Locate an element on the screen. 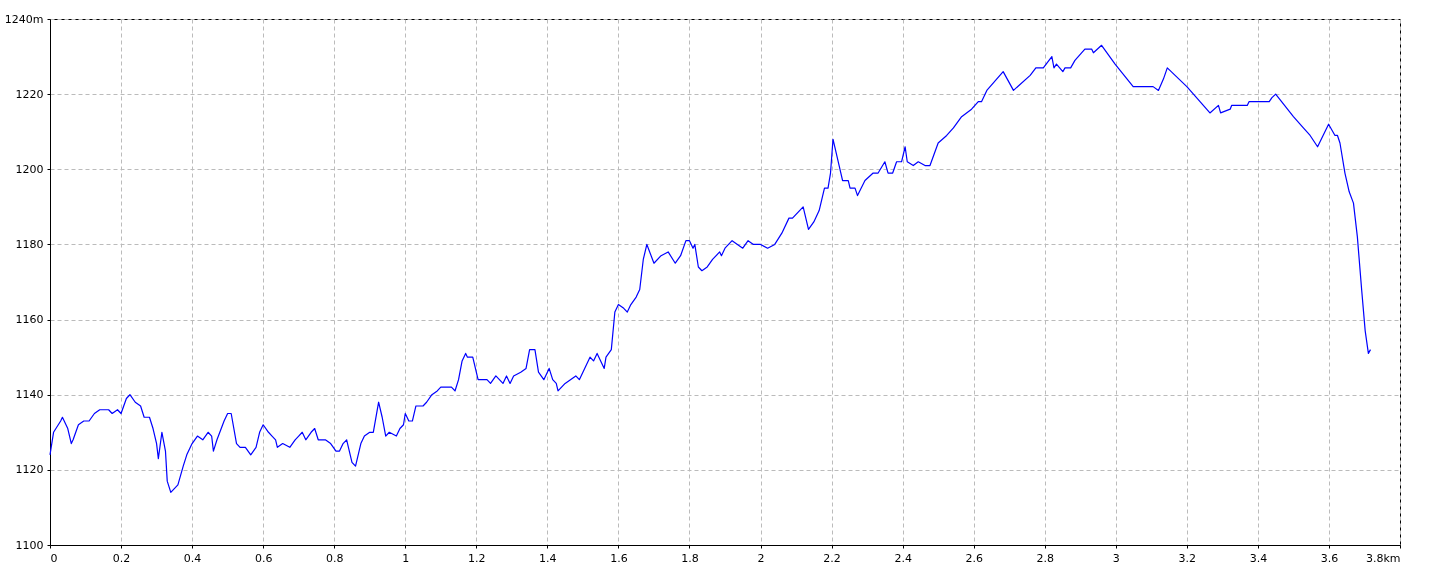 This screenshot has width=1440, height=576. x-tick-label: 3.2 is located at coordinates (1187, 558).